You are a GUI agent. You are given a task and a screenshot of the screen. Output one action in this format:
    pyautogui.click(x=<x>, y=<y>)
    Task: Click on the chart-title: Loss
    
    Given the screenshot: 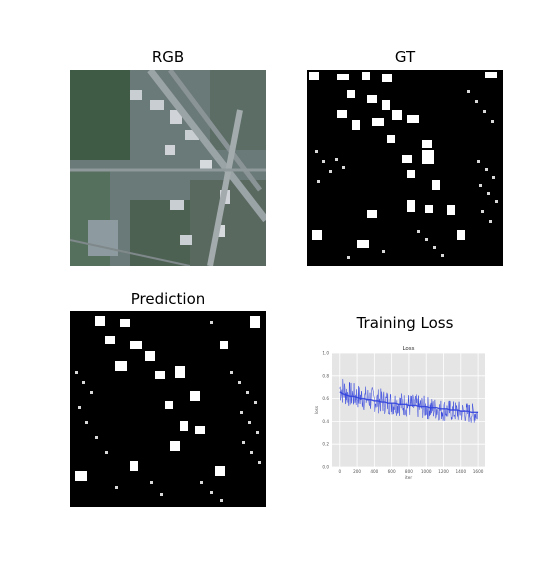 What is the action you would take?
    pyautogui.click(x=408, y=349)
    